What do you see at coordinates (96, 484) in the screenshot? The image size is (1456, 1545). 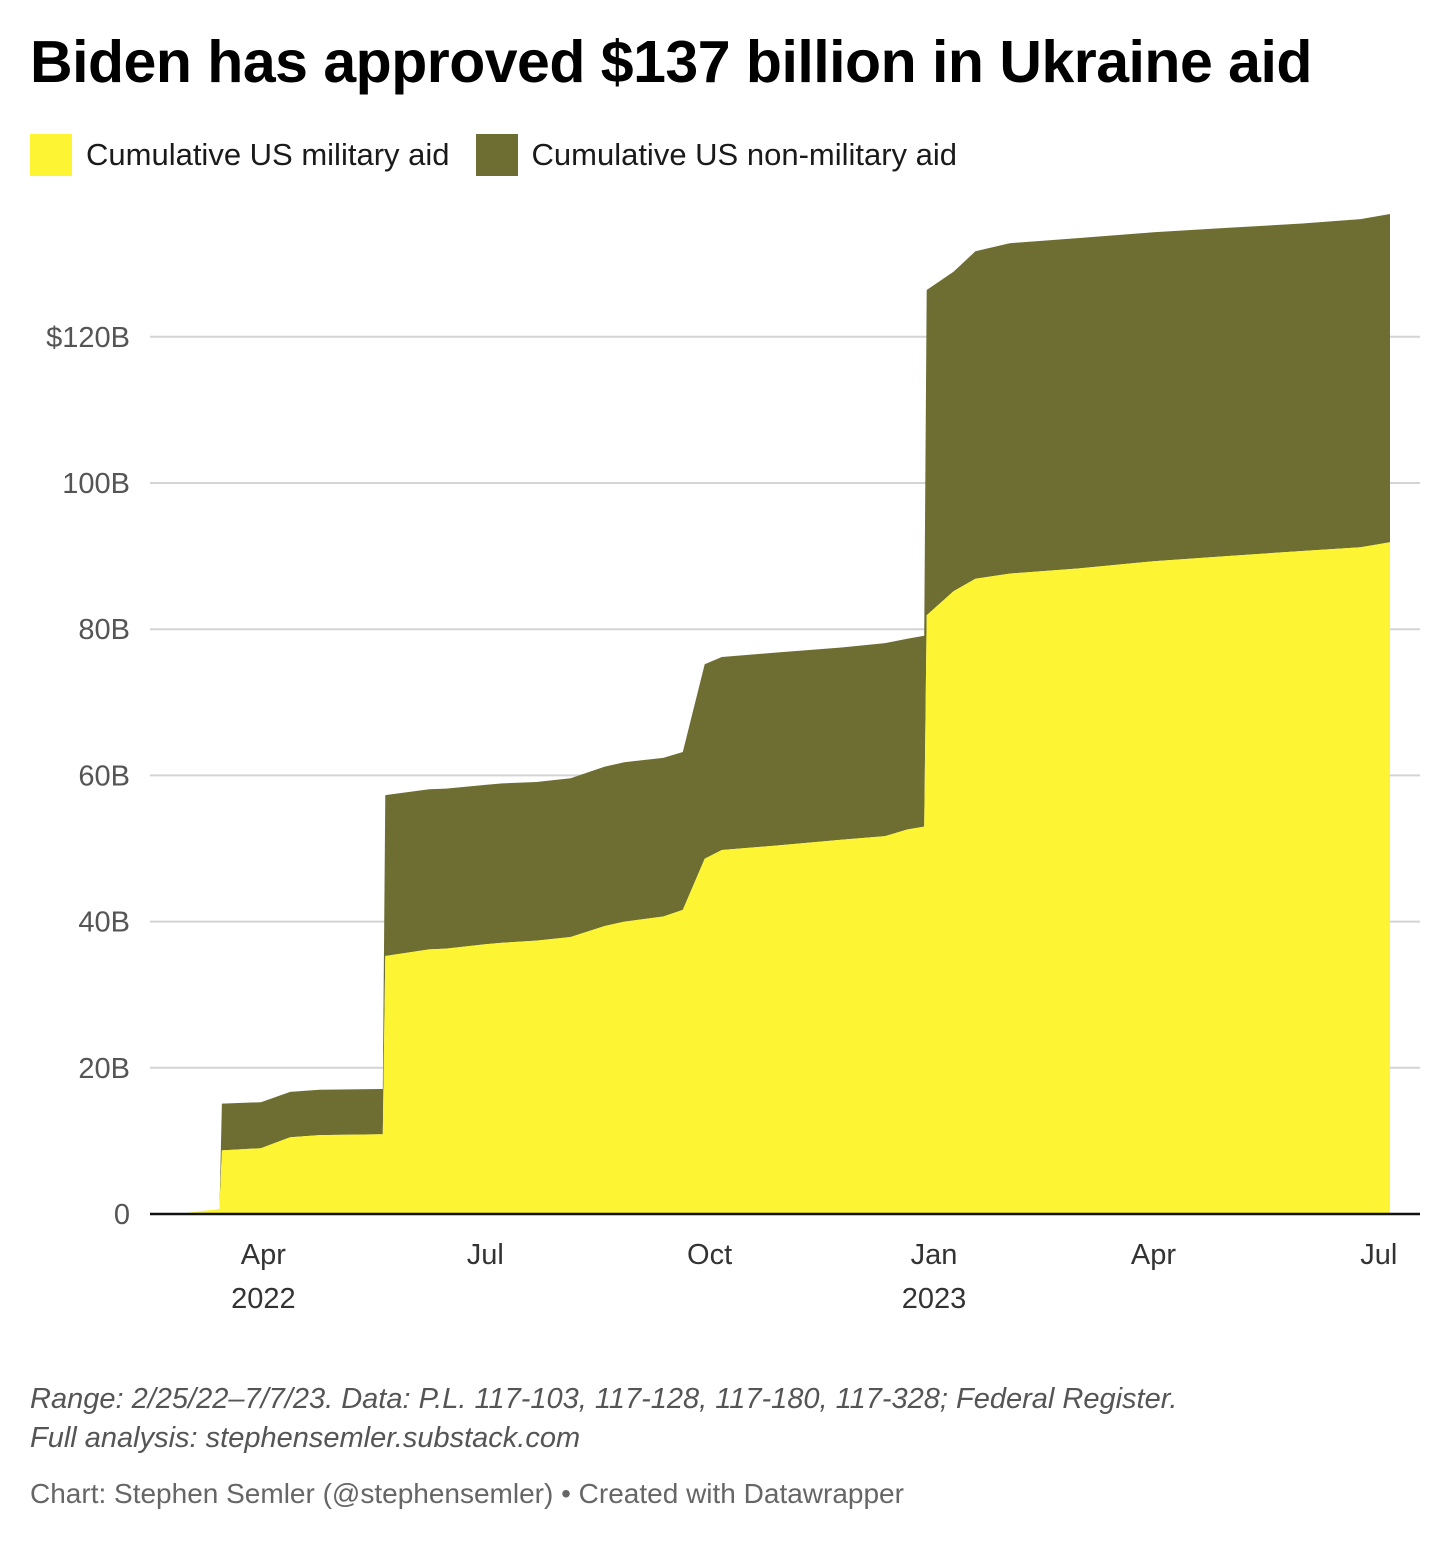 I see `y-tick-label-100: 100B` at bounding box center [96, 484].